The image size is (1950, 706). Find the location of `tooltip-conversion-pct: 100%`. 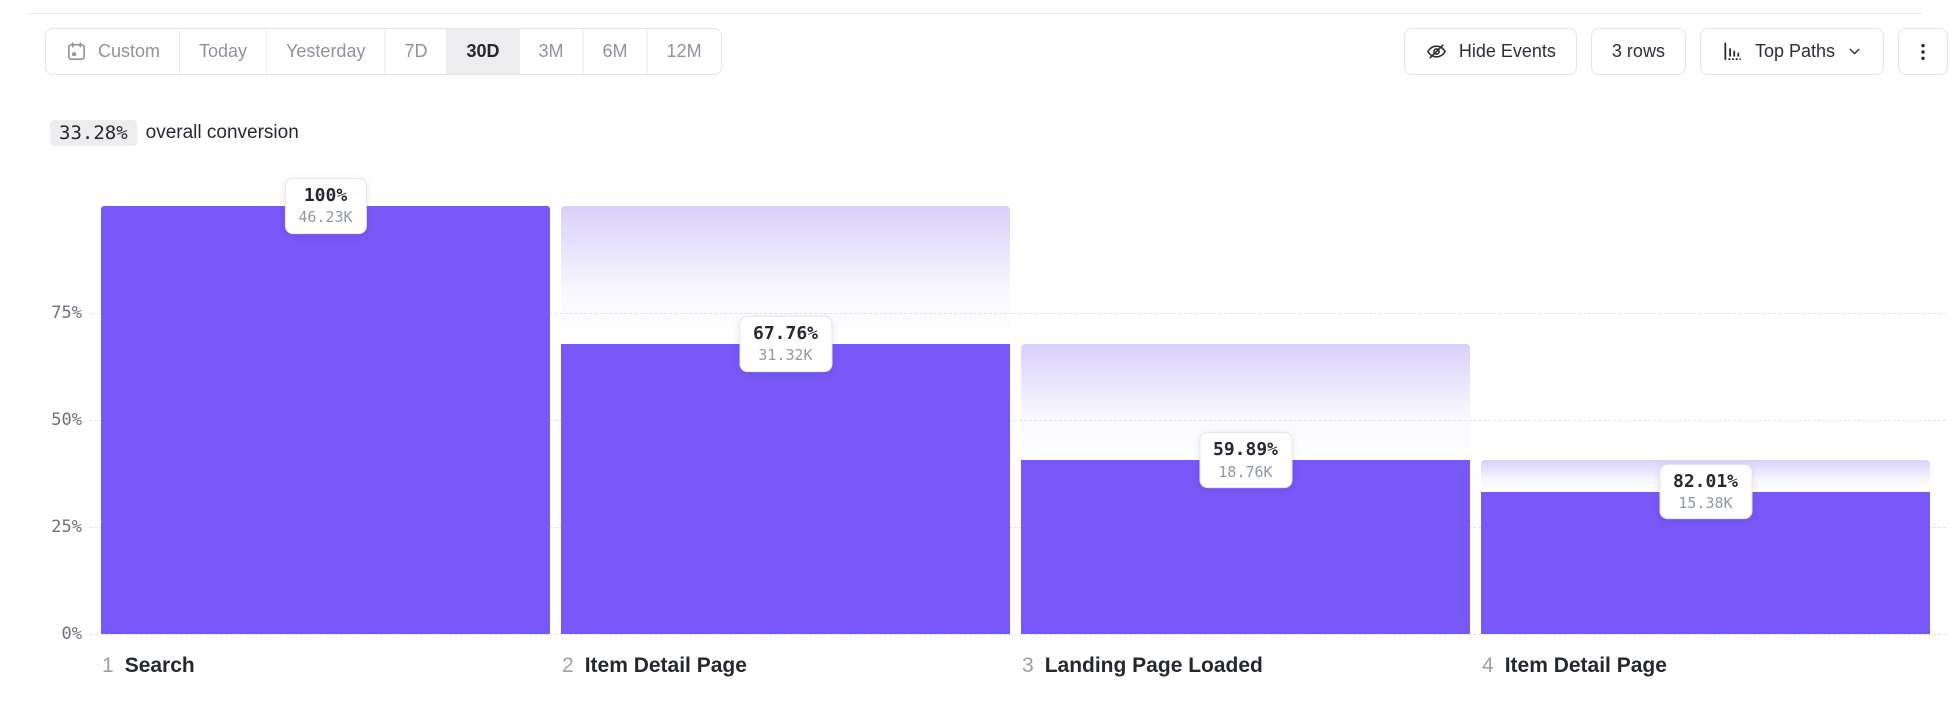

tooltip-conversion-pct: 100% is located at coordinates (325, 196).